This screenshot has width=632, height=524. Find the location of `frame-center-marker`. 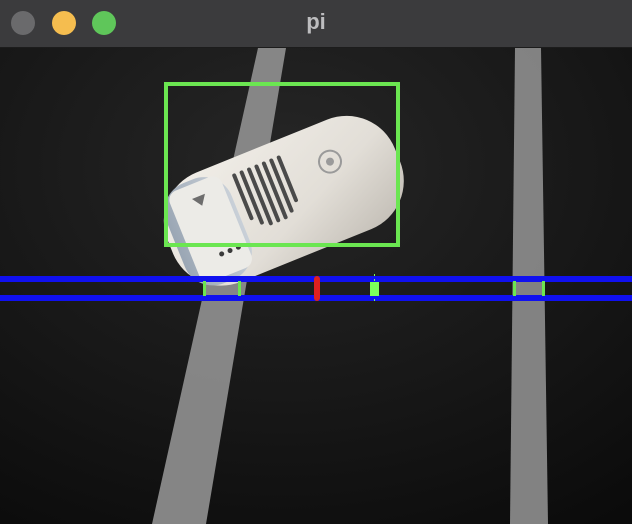

frame-center-marker is located at coordinates (317, 288).